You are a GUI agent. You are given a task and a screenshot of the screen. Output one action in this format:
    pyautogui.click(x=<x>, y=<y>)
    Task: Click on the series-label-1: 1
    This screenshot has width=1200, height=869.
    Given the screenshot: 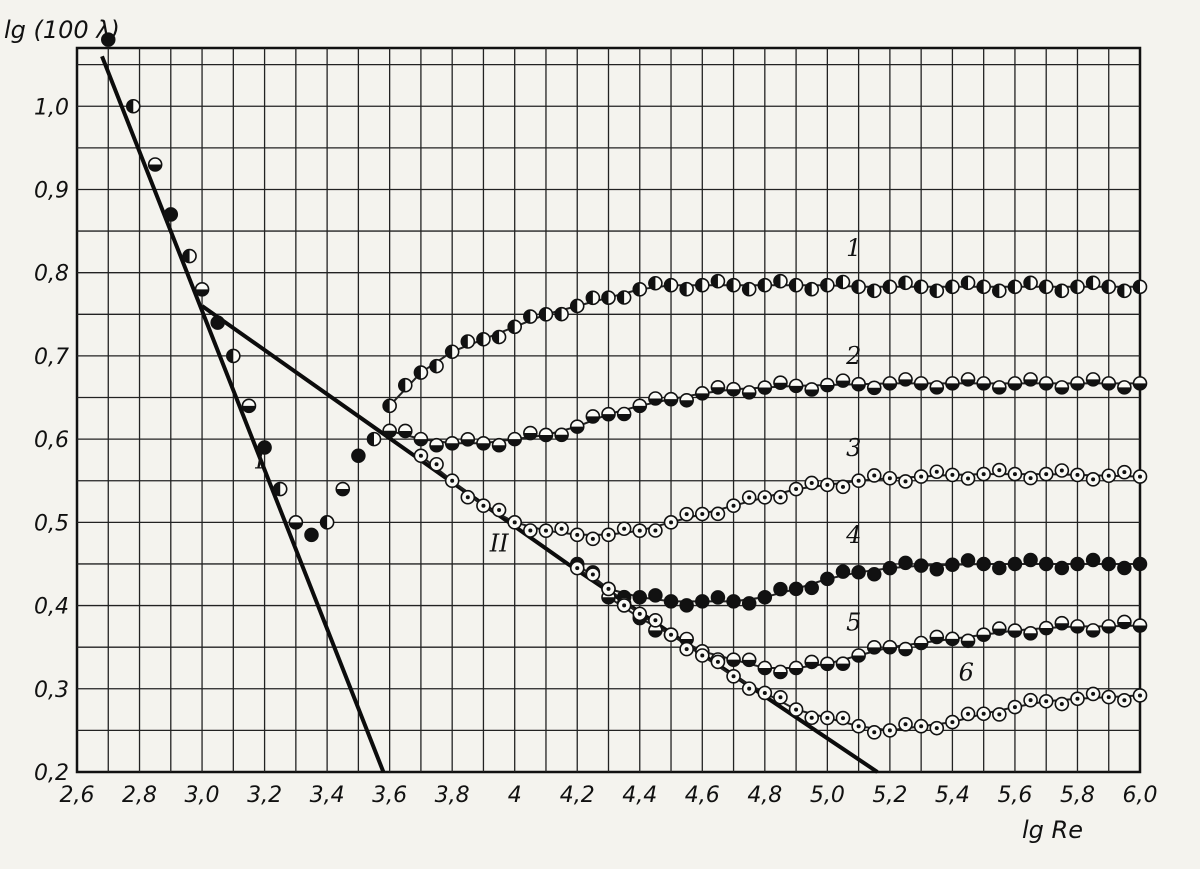 What is the action you would take?
    pyautogui.click(x=853, y=248)
    